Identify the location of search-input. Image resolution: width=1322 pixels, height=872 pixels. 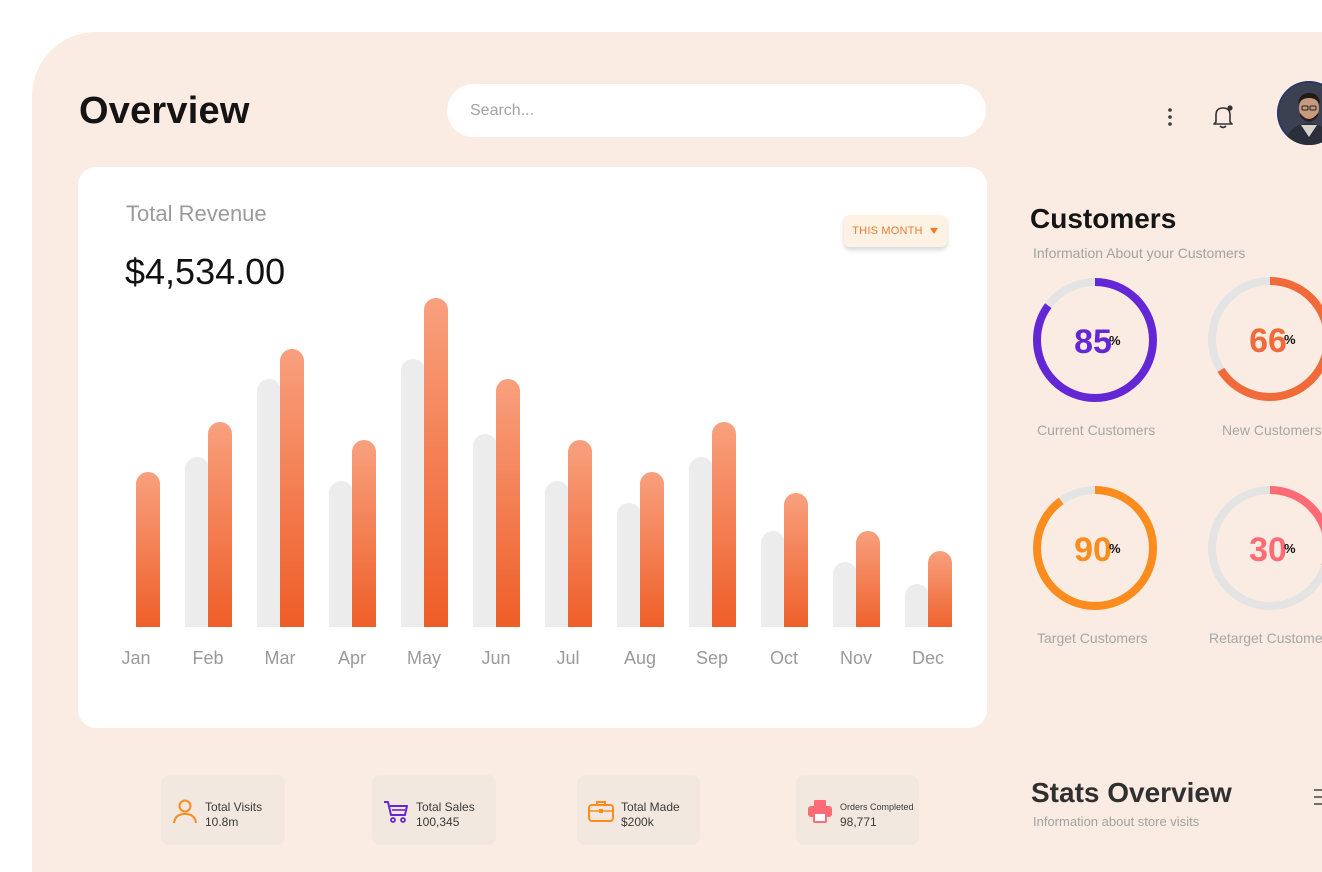
(716, 110).